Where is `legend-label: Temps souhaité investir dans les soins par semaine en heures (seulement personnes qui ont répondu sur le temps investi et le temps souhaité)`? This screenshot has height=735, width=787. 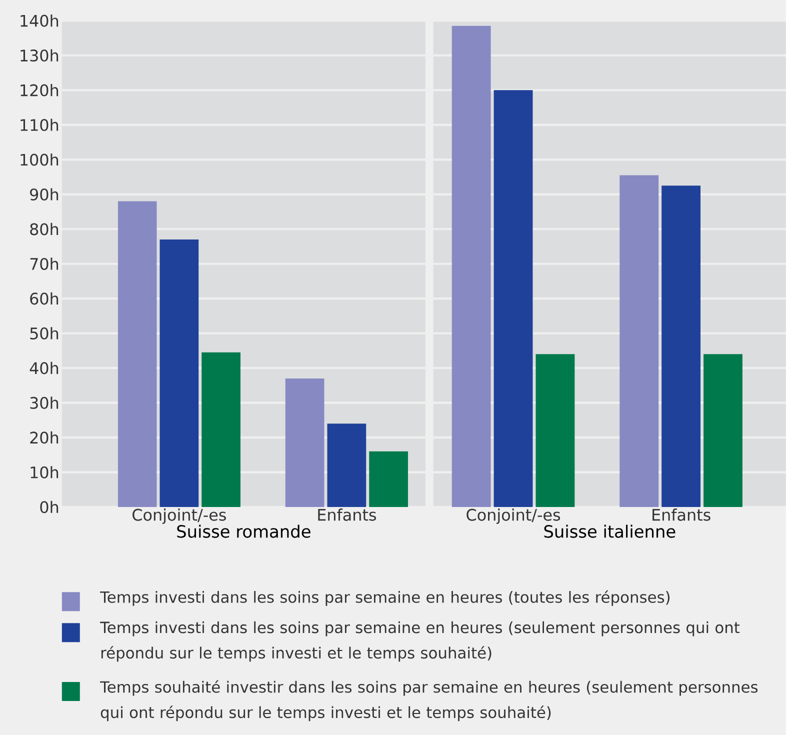 legend-label: Temps souhaité investir dans les soins par semaine en heures (seulement personnes qui ont répondu sur le temps investi et le temps souhaité) is located at coordinates (429, 701).